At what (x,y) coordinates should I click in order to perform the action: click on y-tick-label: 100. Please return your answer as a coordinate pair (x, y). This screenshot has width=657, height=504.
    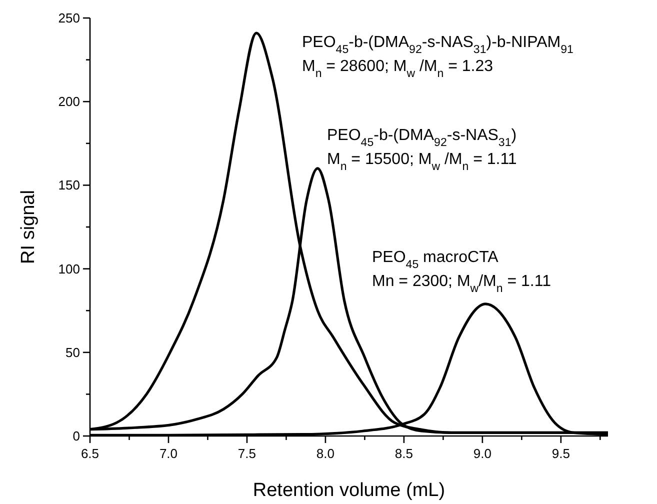
    Looking at the image, I should click on (69, 268).